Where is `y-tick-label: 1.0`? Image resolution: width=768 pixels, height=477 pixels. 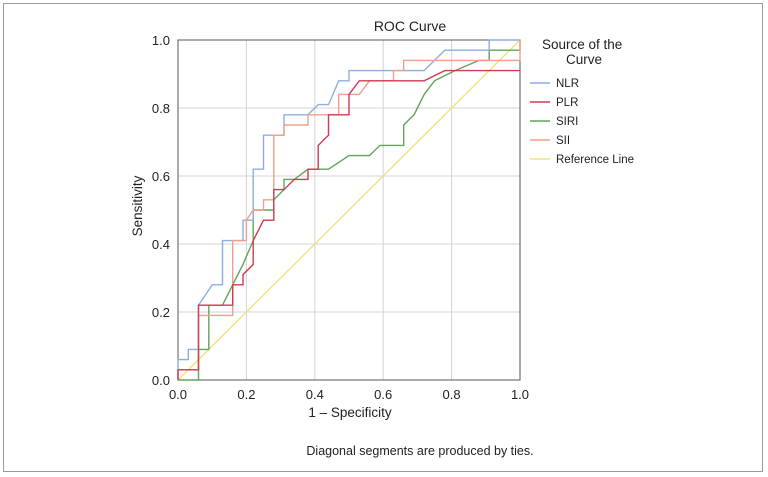
y-tick-label: 1.0 is located at coordinates (161, 40).